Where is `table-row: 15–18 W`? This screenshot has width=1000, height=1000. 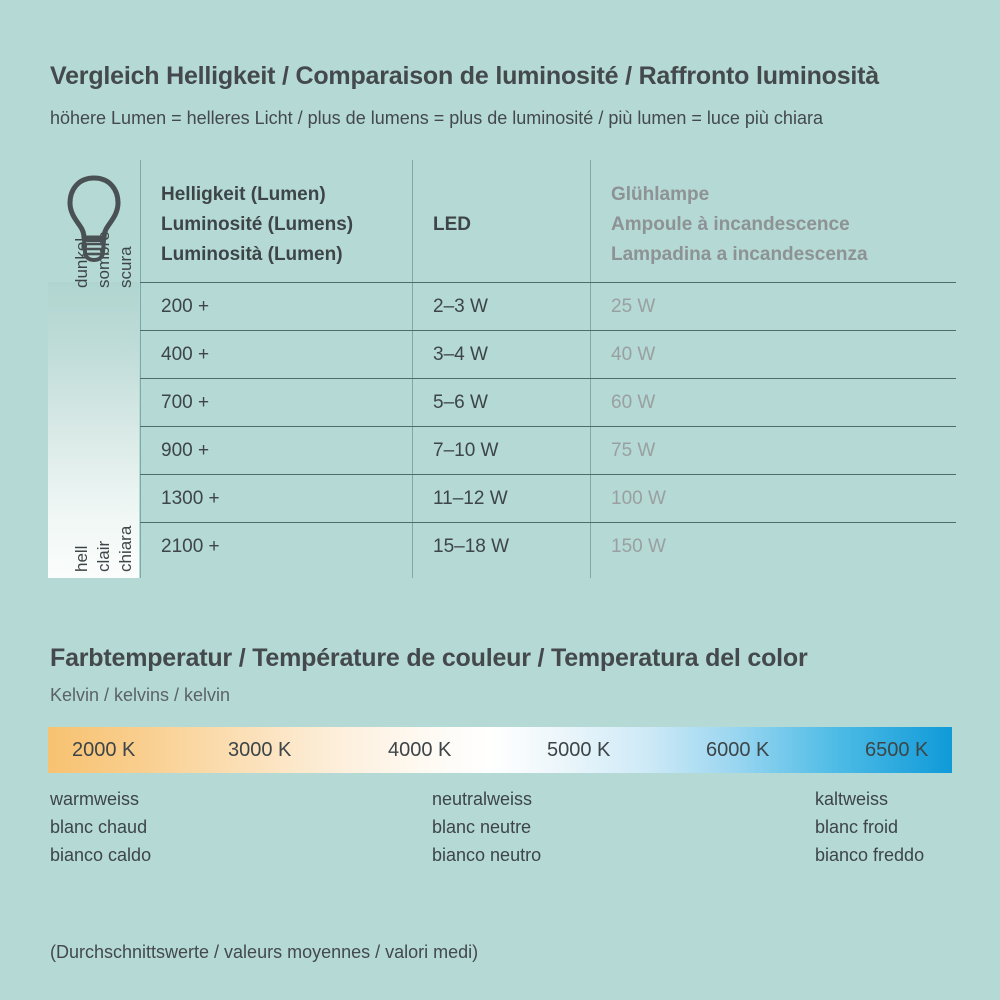
table-row: 15–18 W is located at coordinates (471, 546).